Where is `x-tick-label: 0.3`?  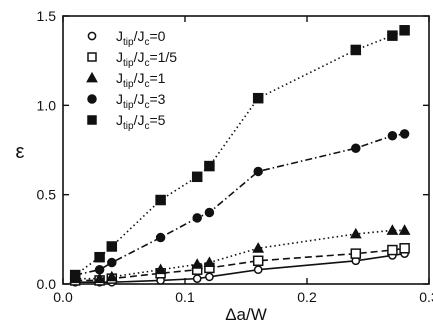 x-tick-label: 0.3 is located at coordinates (426, 297).